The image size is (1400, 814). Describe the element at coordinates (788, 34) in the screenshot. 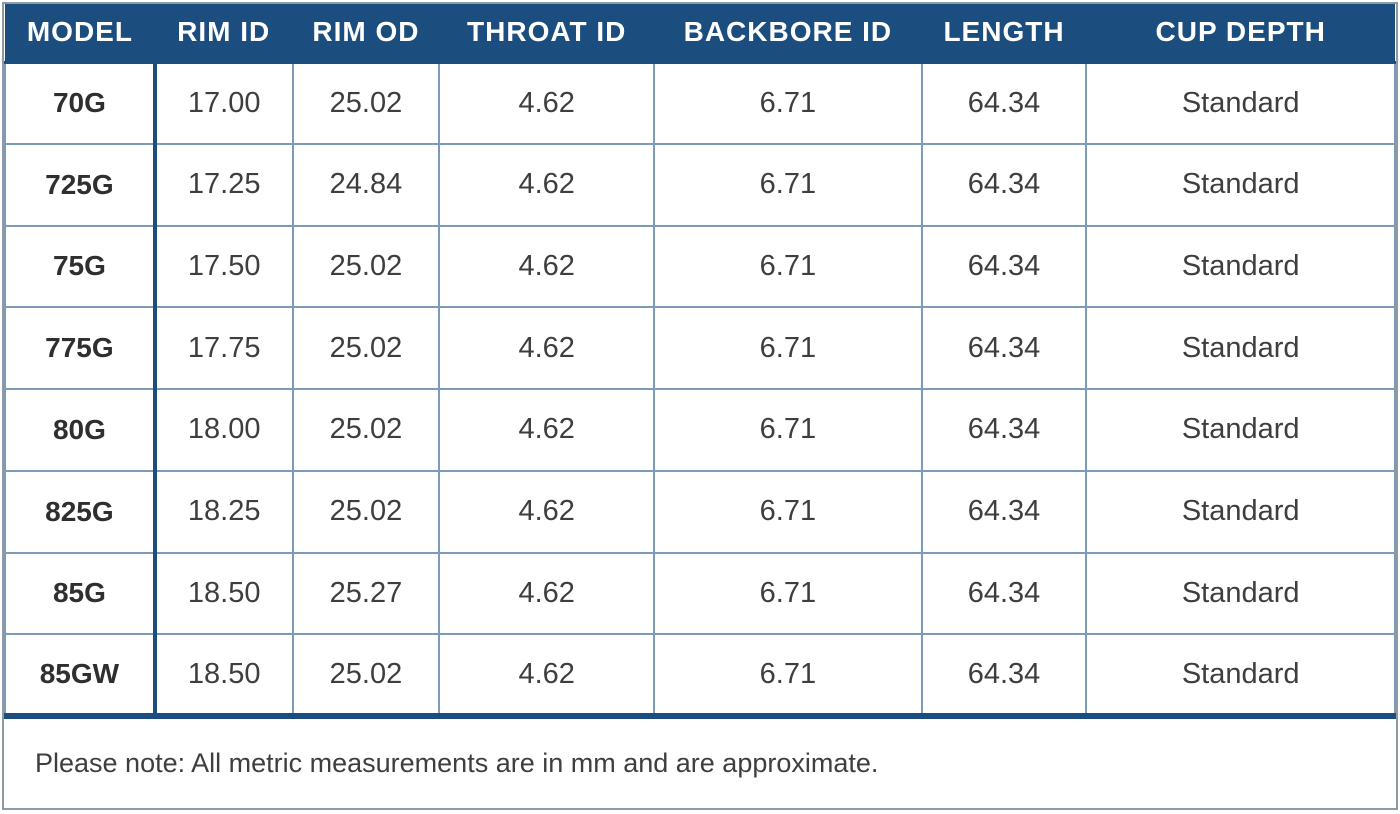

I see `column-header-backbore-id: BACKBORE ID` at that location.